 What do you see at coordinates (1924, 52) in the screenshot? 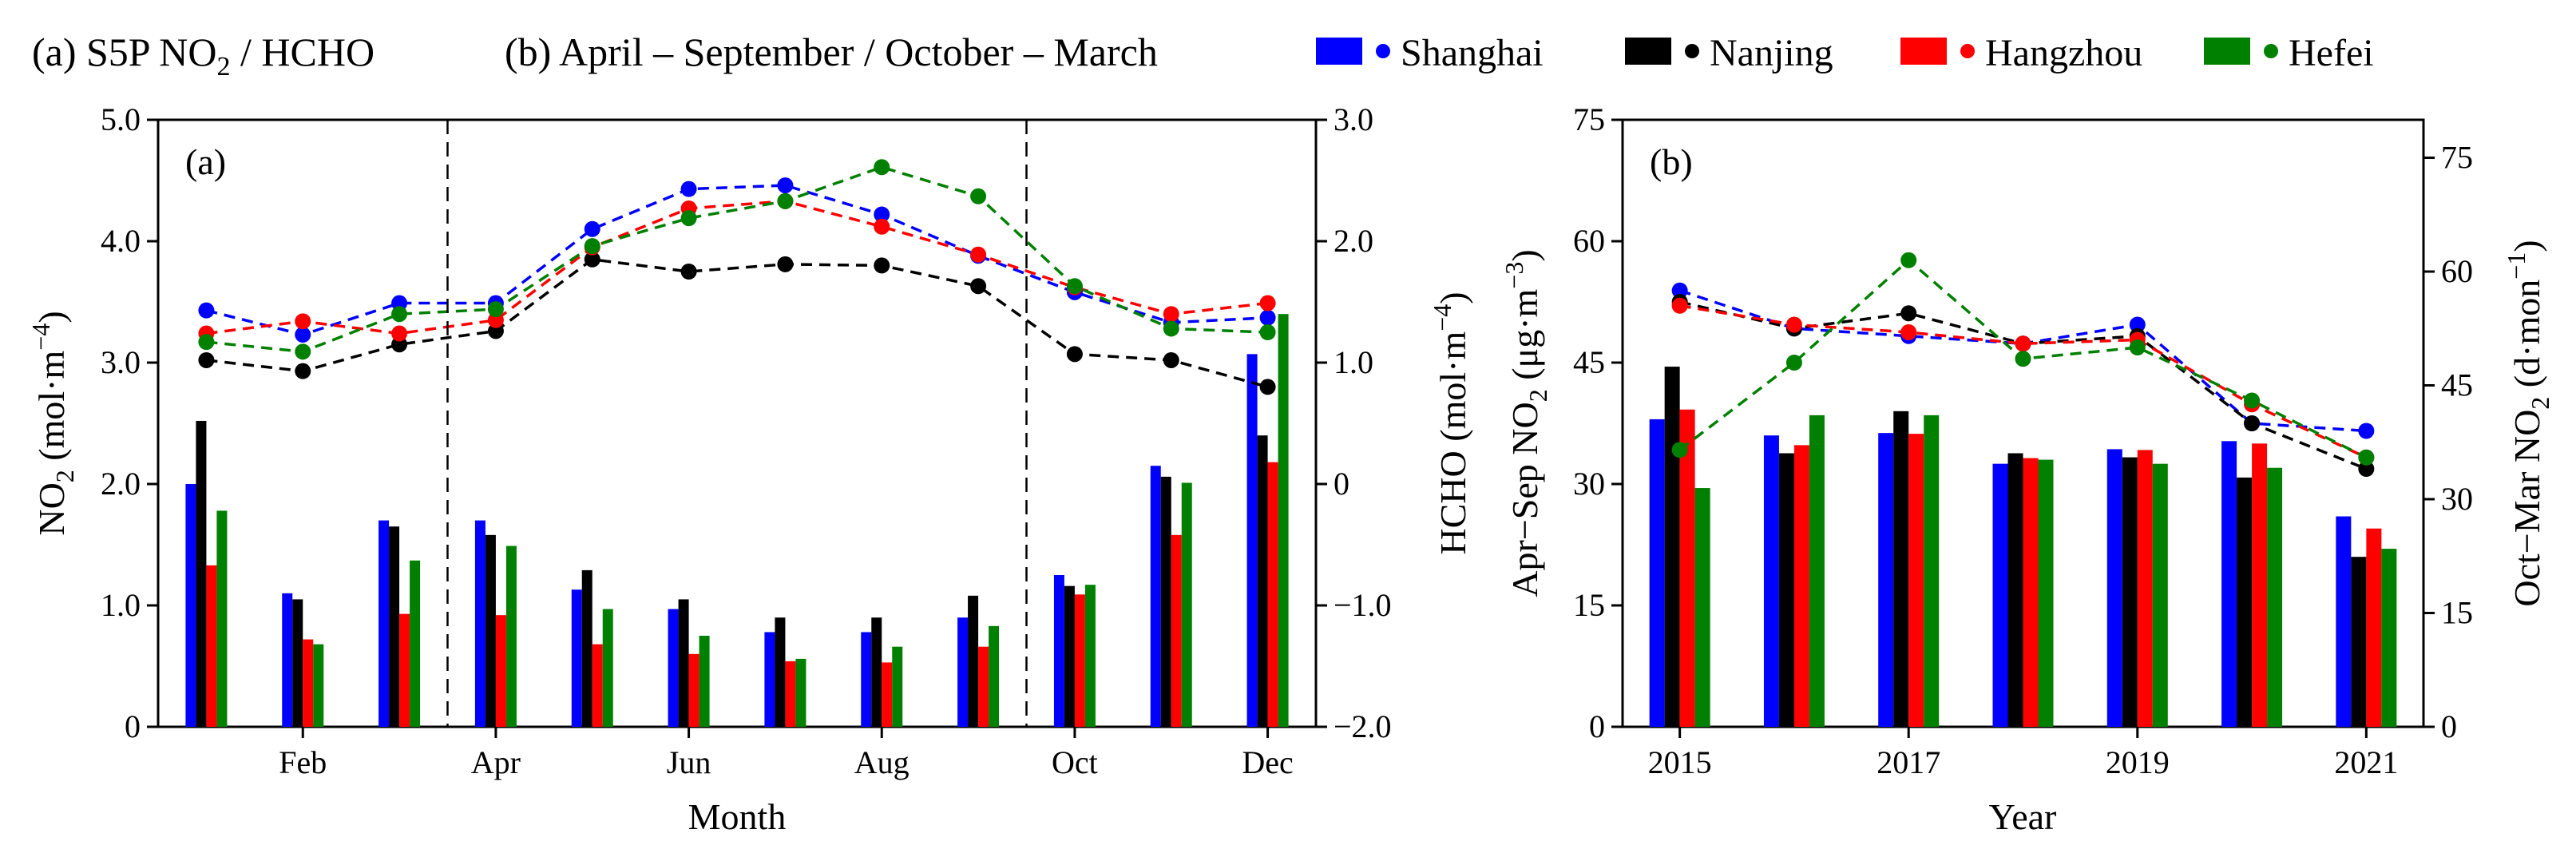
I see `legend-swatch-hangzhou` at bounding box center [1924, 52].